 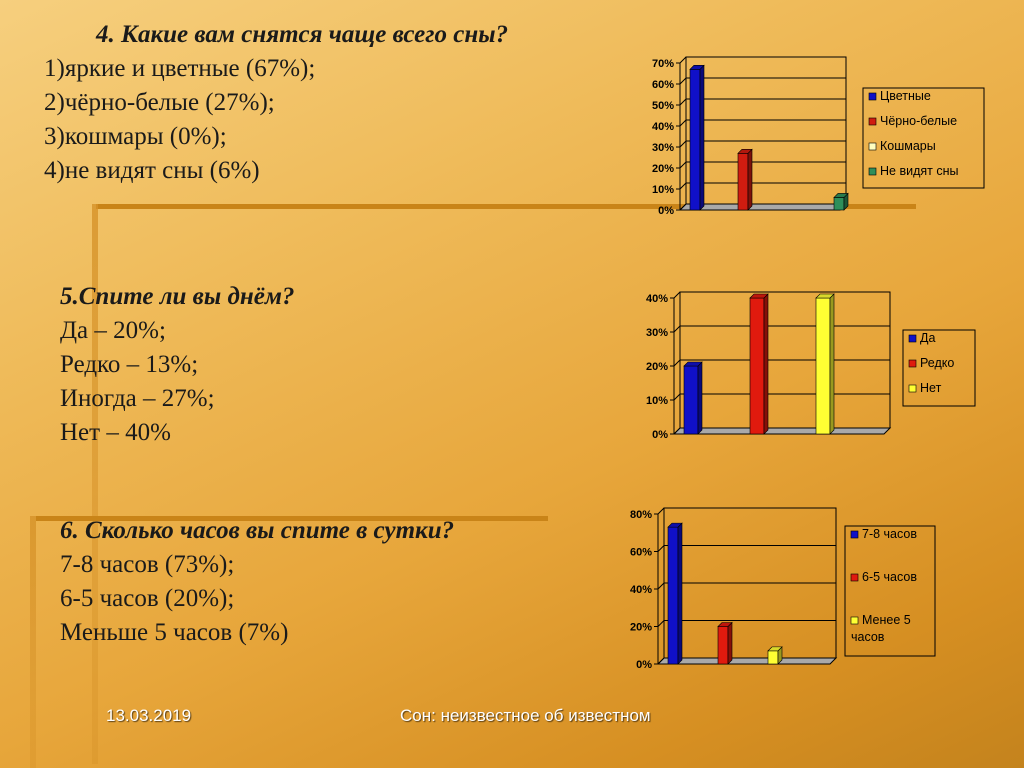 What do you see at coordinates (641, 553) in the screenshot?
I see `y-tick-label: 60%` at bounding box center [641, 553].